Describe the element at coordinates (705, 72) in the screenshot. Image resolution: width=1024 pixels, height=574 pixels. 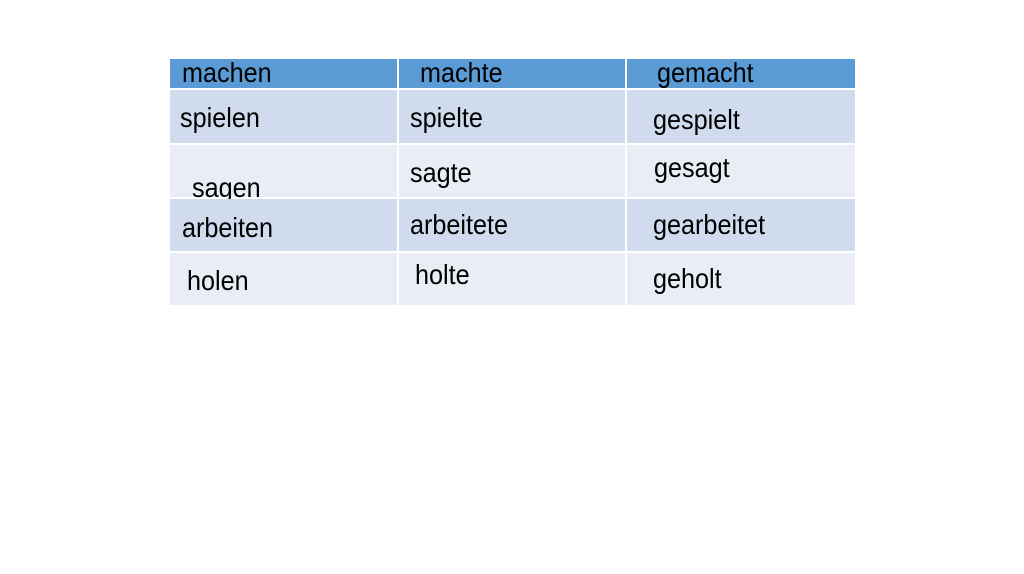
I see `header-text: gemacht` at that location.